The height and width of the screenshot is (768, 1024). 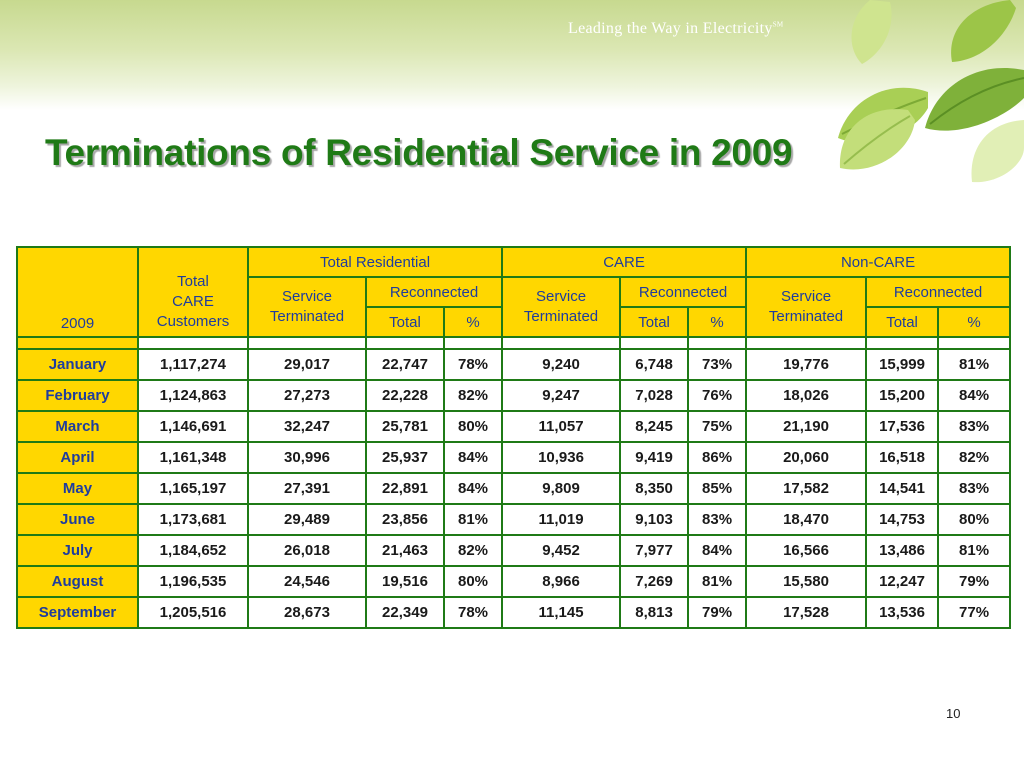 I want to click on service-mark: SM, so click(x=778, y=24).